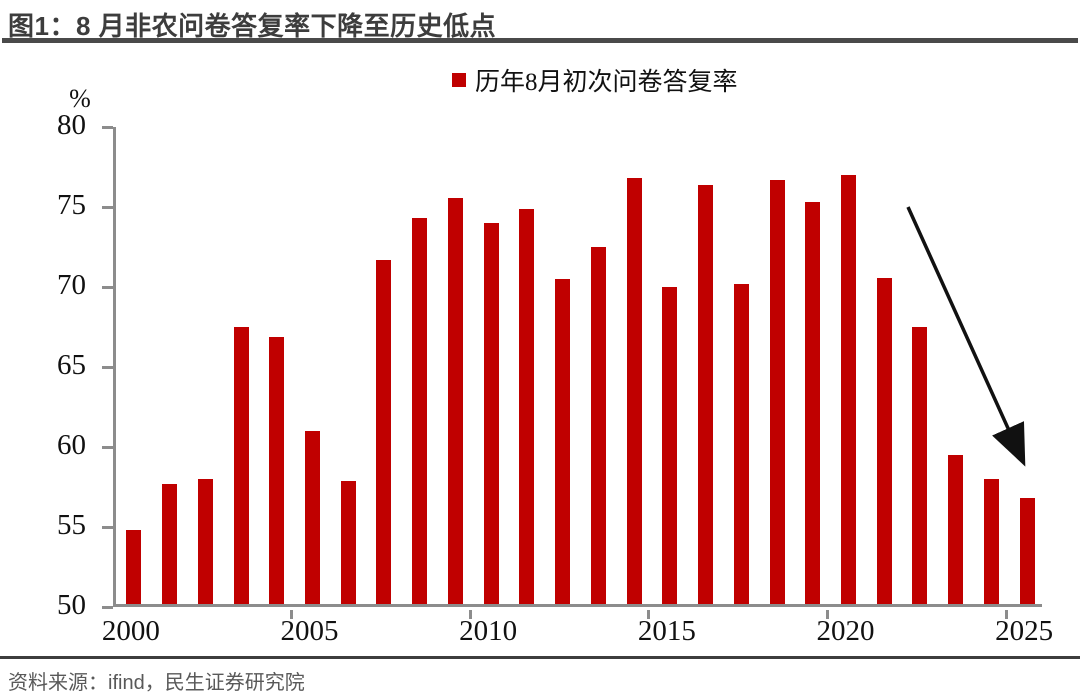  Describe the element at coordinates (455, 400) in the screenshot. I see `bar-2009` at that location.